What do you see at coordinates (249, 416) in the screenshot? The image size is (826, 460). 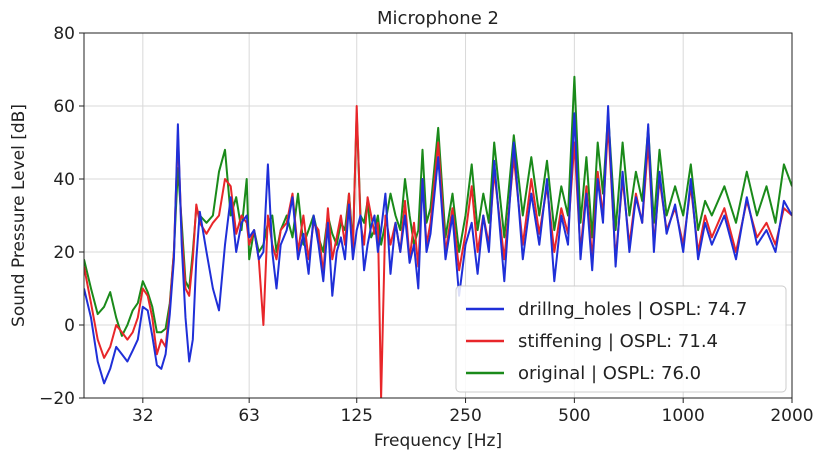 I see `x-tick-label: 63` at bounding box center [249, 416].